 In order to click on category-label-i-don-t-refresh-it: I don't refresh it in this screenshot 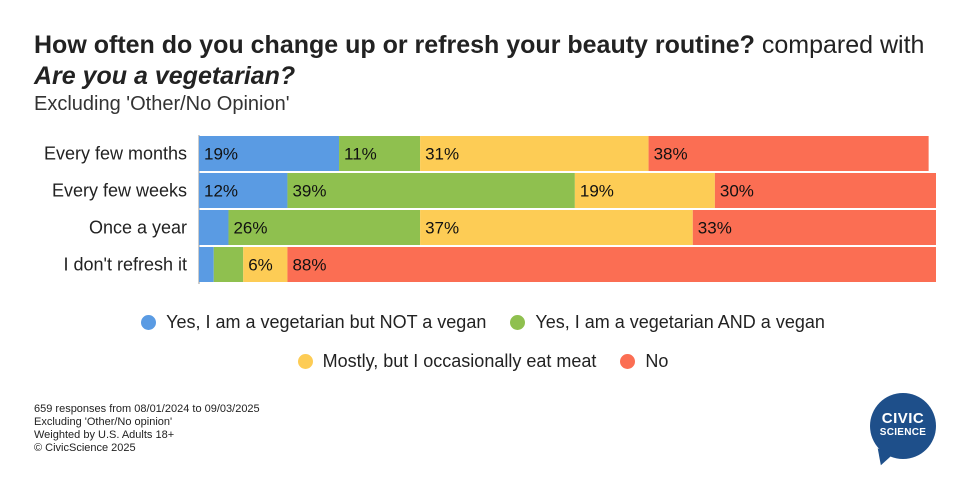, I will do `click(126, 265)`.